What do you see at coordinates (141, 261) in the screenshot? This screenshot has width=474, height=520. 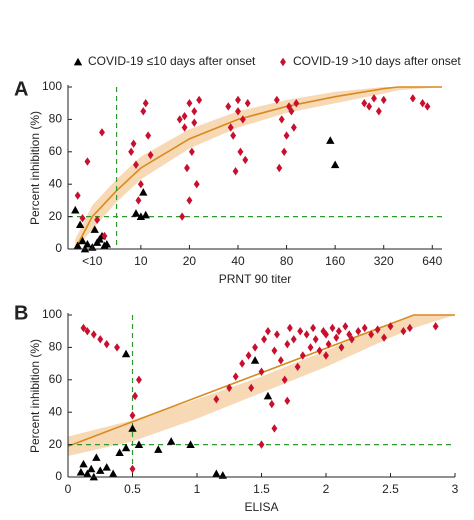 I see `x-tick-label: 10` at bounding box center [141, 261].